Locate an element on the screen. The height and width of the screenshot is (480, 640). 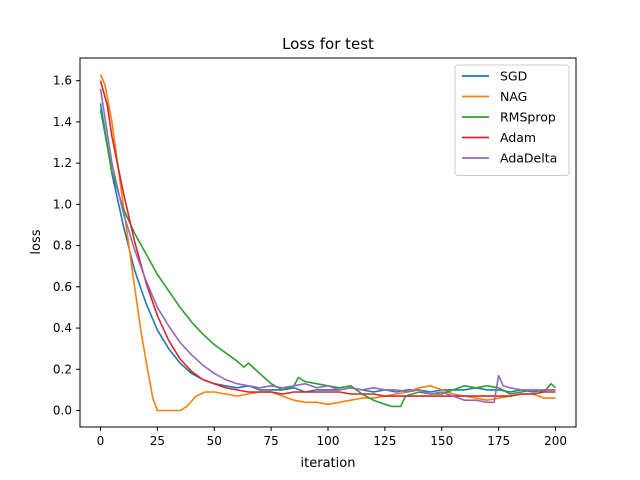
legend-label: RMSprop is located at coordinates (528, 117).